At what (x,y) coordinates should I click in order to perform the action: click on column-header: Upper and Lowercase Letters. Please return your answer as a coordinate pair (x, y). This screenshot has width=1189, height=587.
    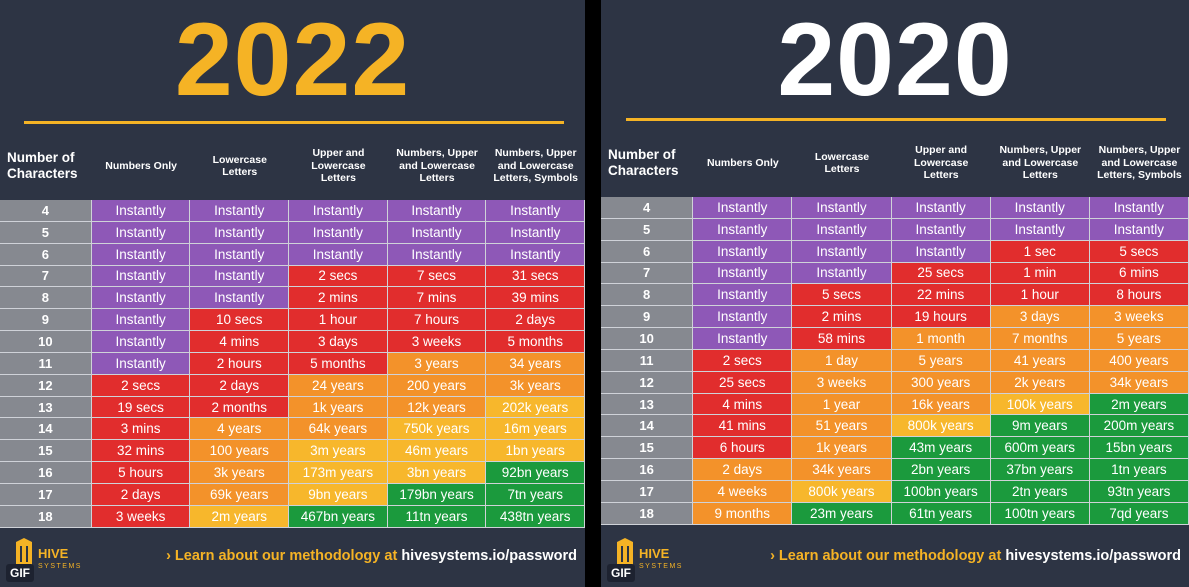
    Looking at the image, I should click on (338, 166).